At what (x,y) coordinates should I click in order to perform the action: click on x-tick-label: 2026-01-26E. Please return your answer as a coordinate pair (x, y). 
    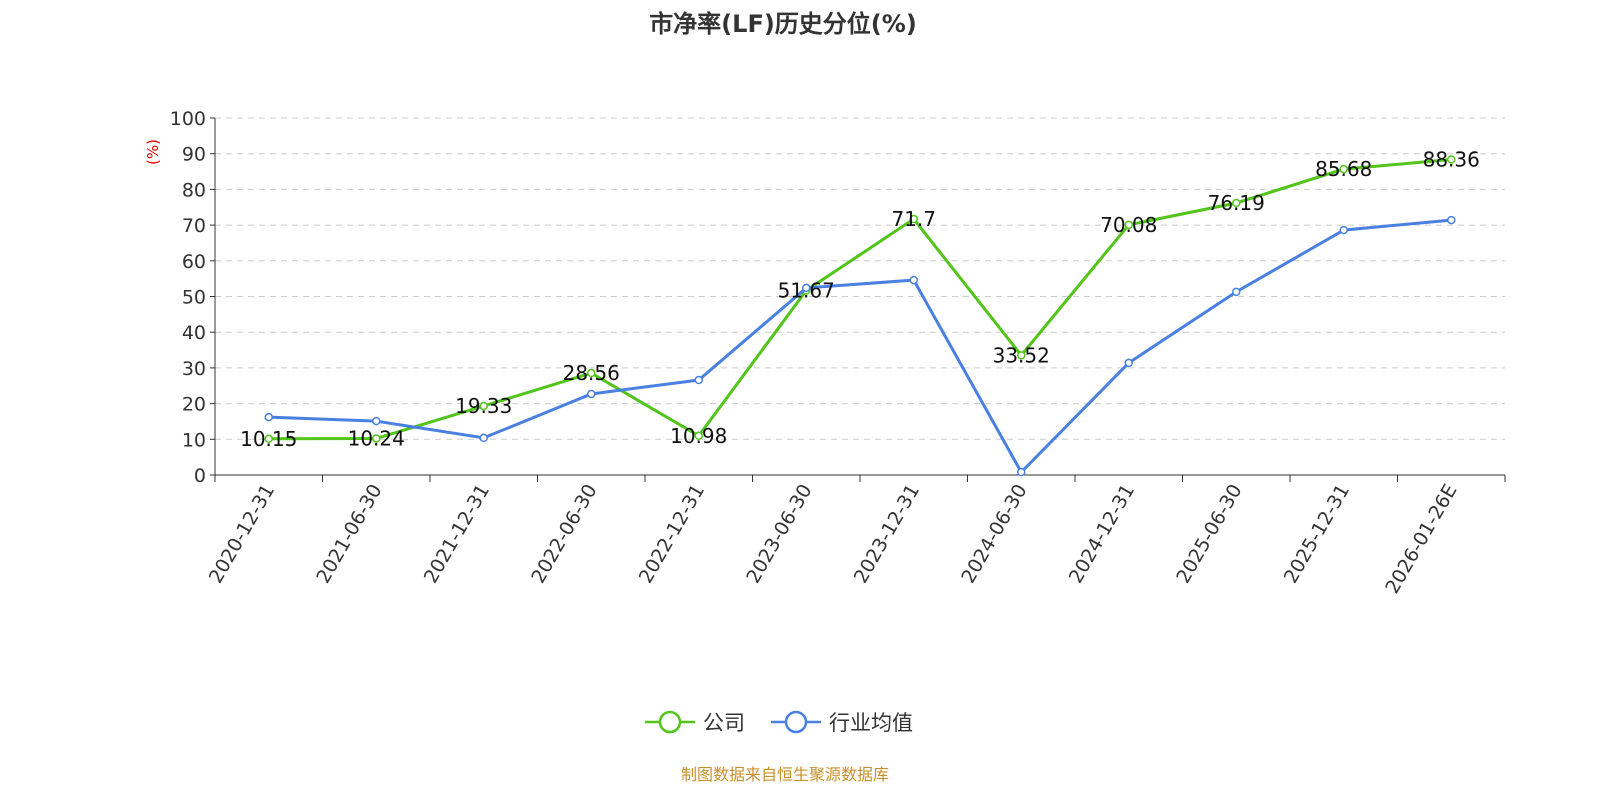
    Looking at the image, I should click on (1421, 539).